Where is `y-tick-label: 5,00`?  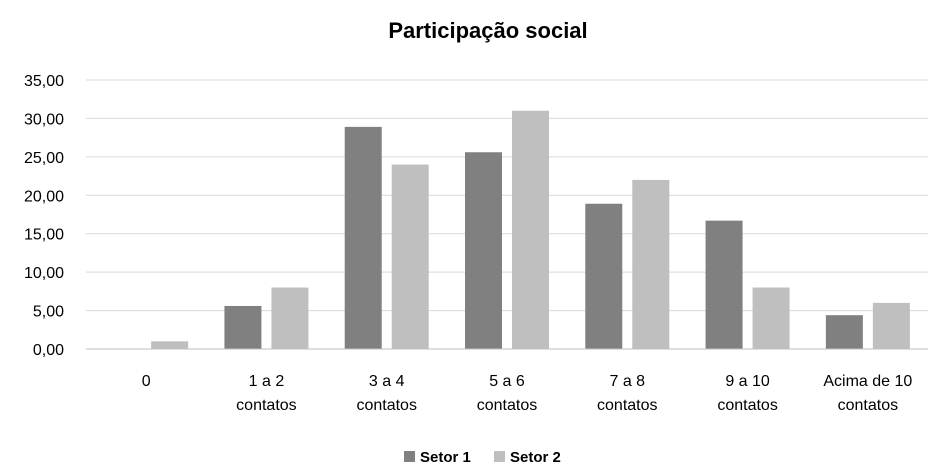
y-tick-label: 5,00 is located at coordinates (48, 312).